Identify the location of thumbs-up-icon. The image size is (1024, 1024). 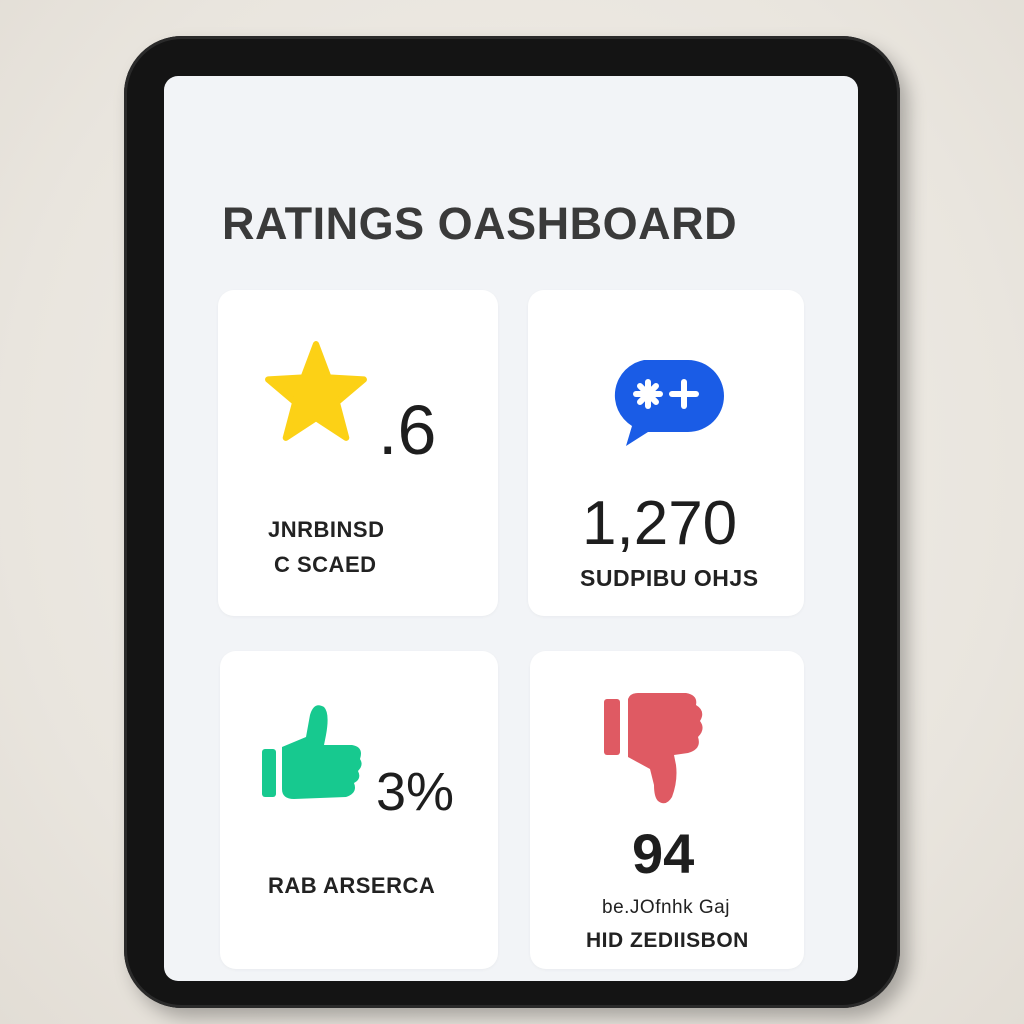
(313, 756).